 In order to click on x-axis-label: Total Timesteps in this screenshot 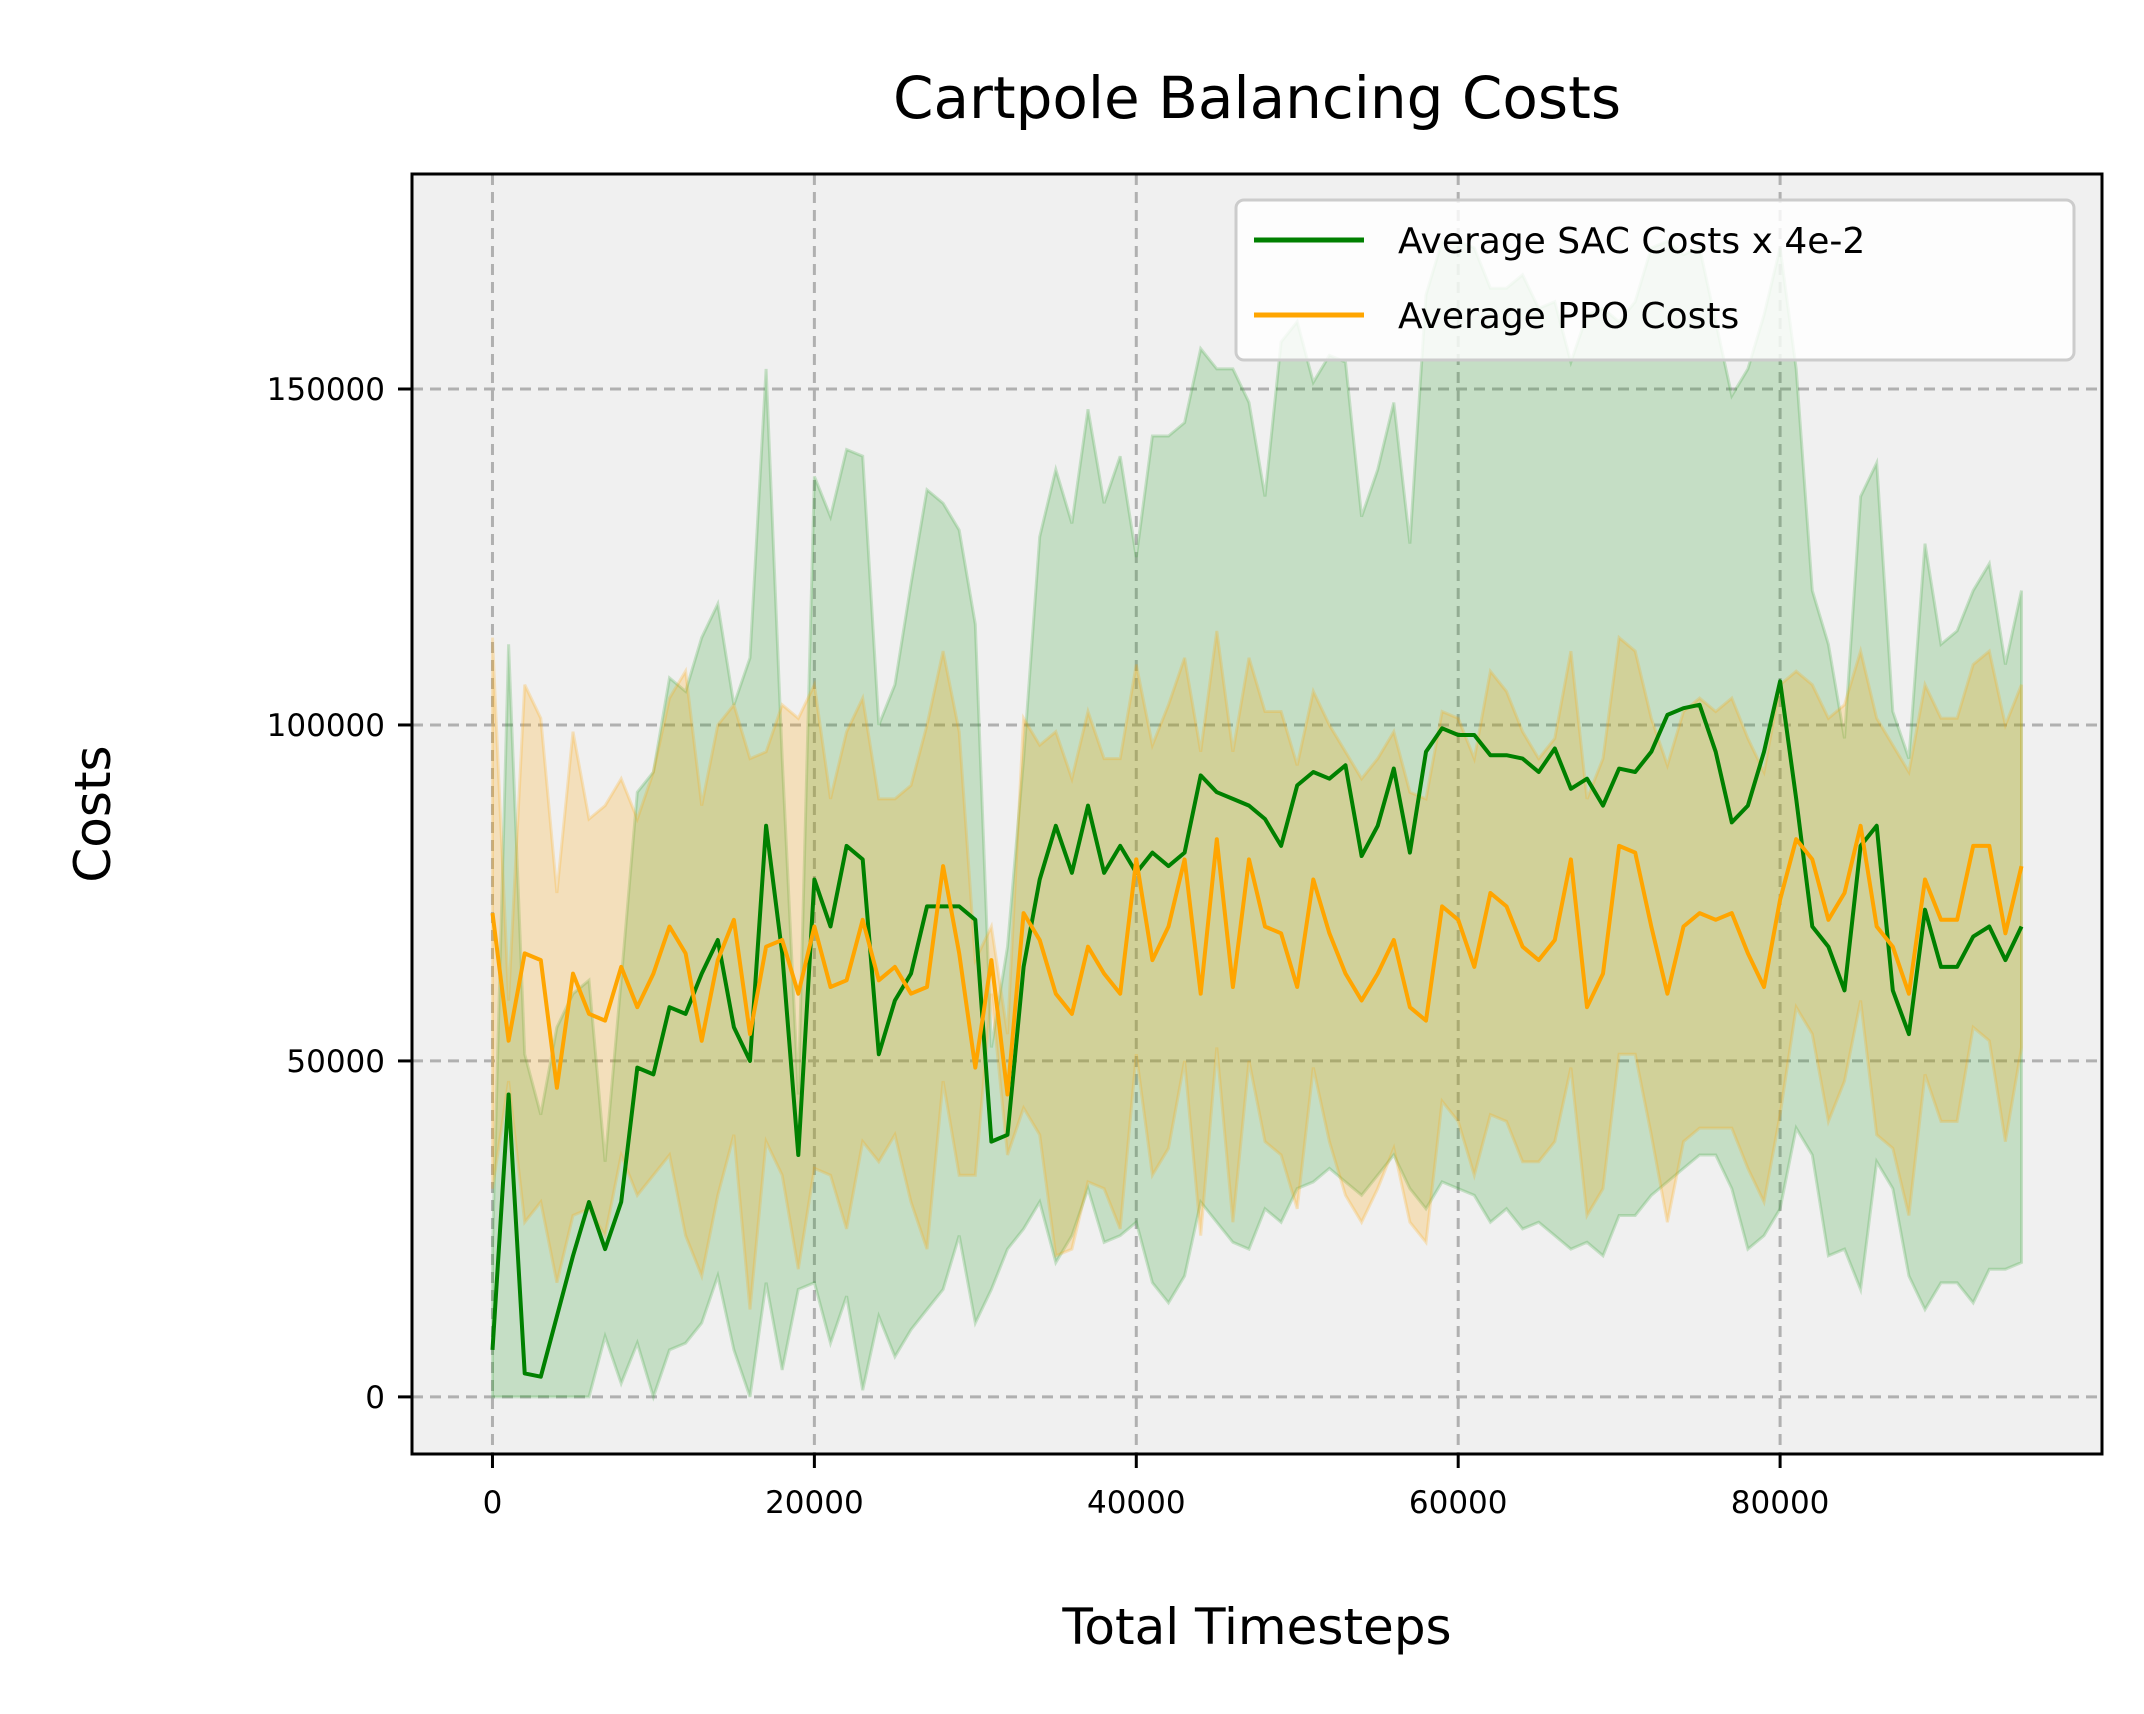, I will do `click(1256, 1627)`.